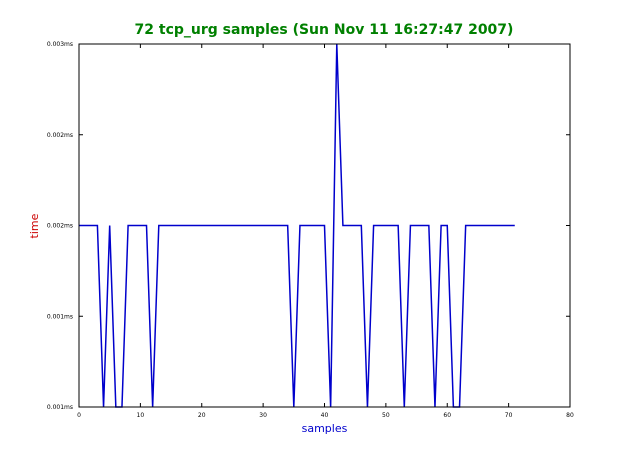 Image resolution: width=633 pixels, height=453 pixels. I want to click on x-tick-label: 10, so click(141, 415).